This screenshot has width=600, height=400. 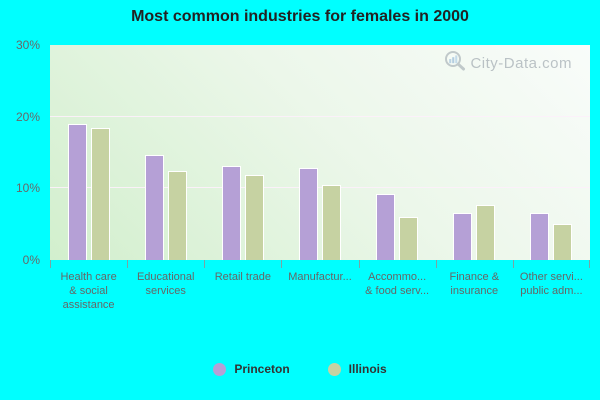 What do you see at coordinates (262, 369) in the screenshot?
I see `princeton-legend-label: Princeton` at bounding box center [262, 369].